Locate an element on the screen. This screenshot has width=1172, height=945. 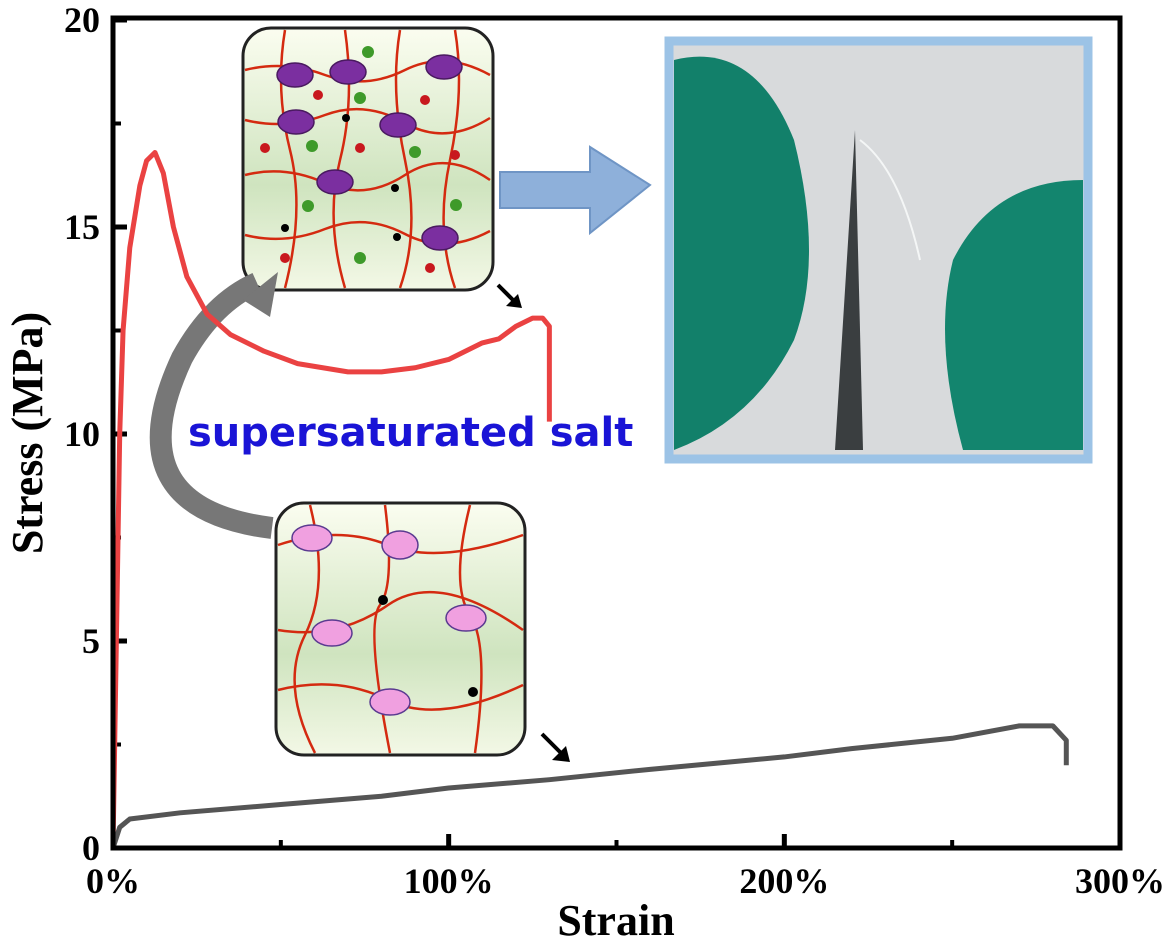
x-tick-label: 200% is located at coordinates (784, 881).